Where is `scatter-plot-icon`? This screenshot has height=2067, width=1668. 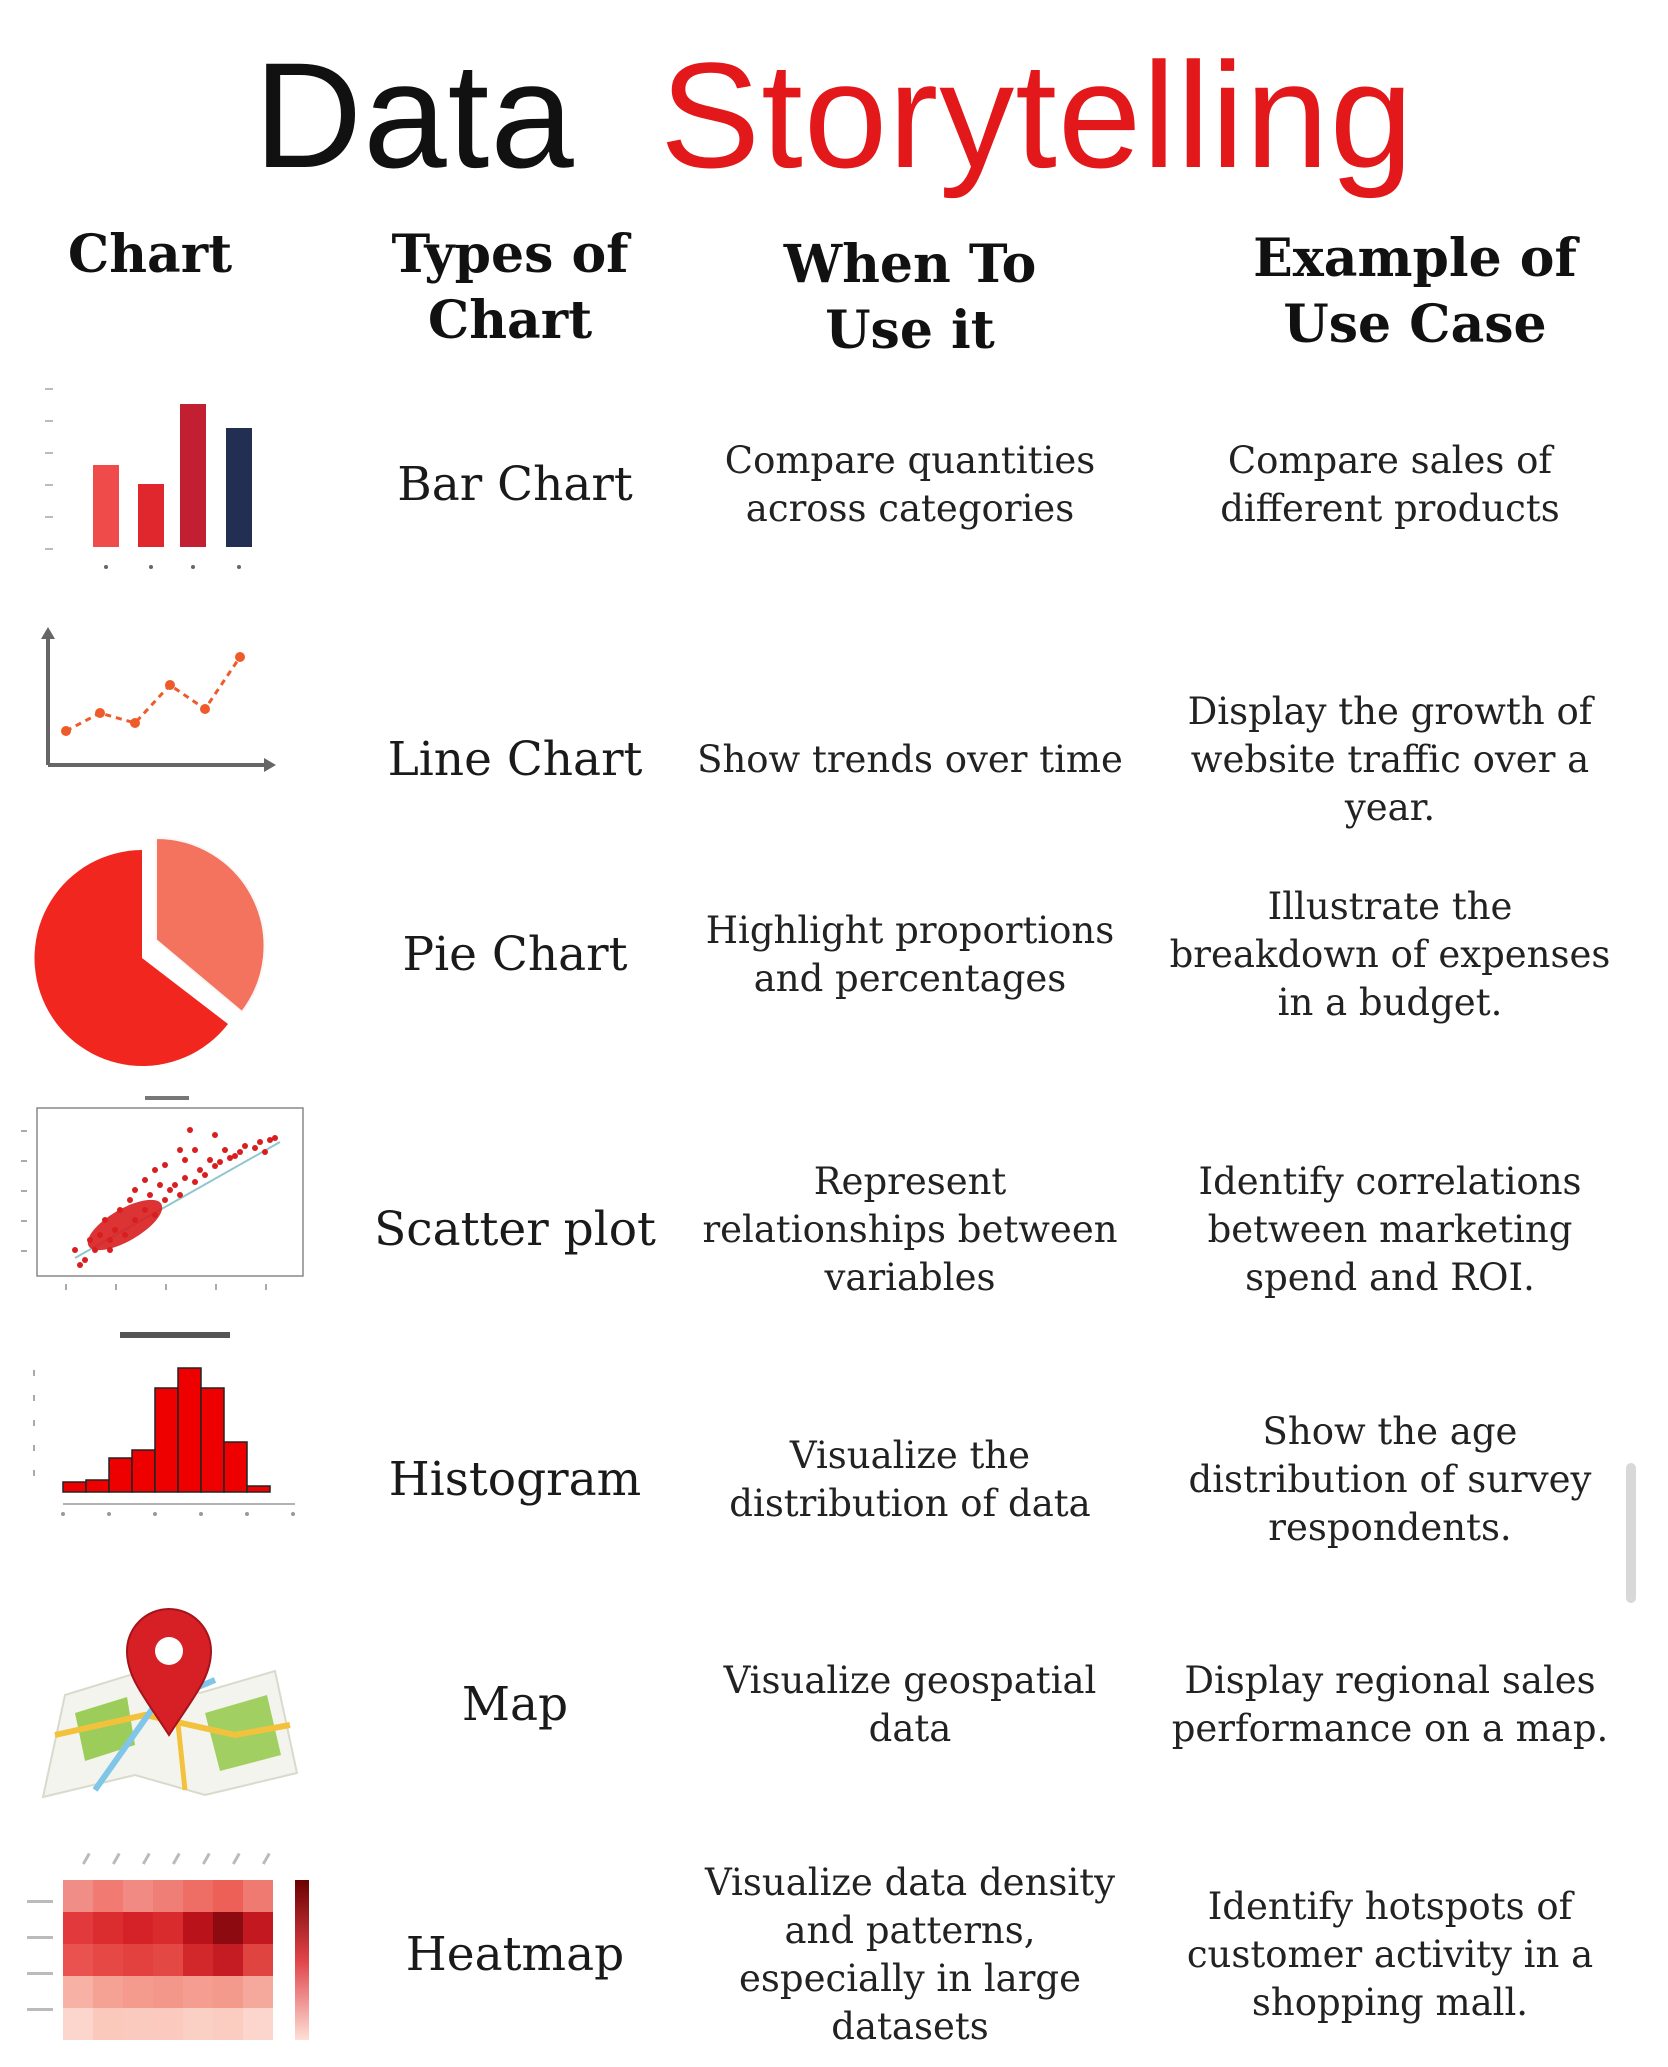
scatter-plot-icon is located at coordinates (162, 1193).